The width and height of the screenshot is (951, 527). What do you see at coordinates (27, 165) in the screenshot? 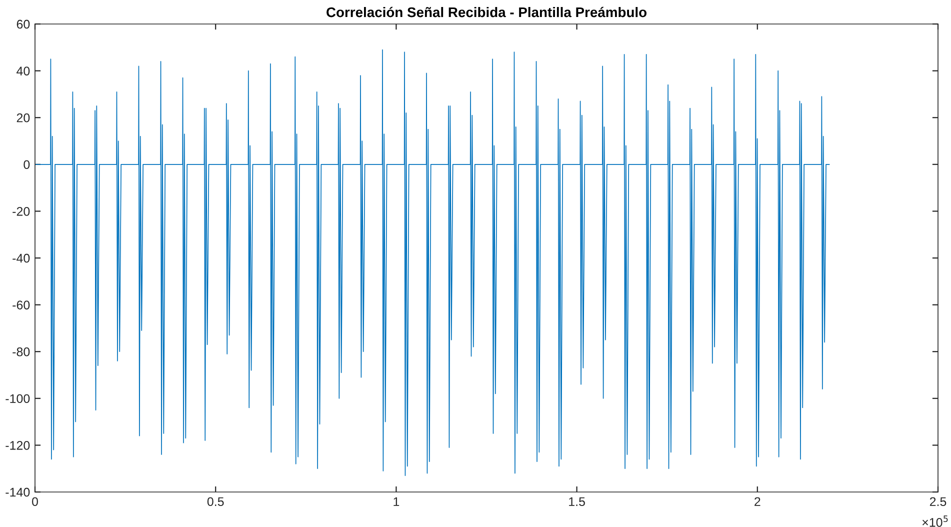
I see `y-tick-label: 0` at bounding box center [27, 165].